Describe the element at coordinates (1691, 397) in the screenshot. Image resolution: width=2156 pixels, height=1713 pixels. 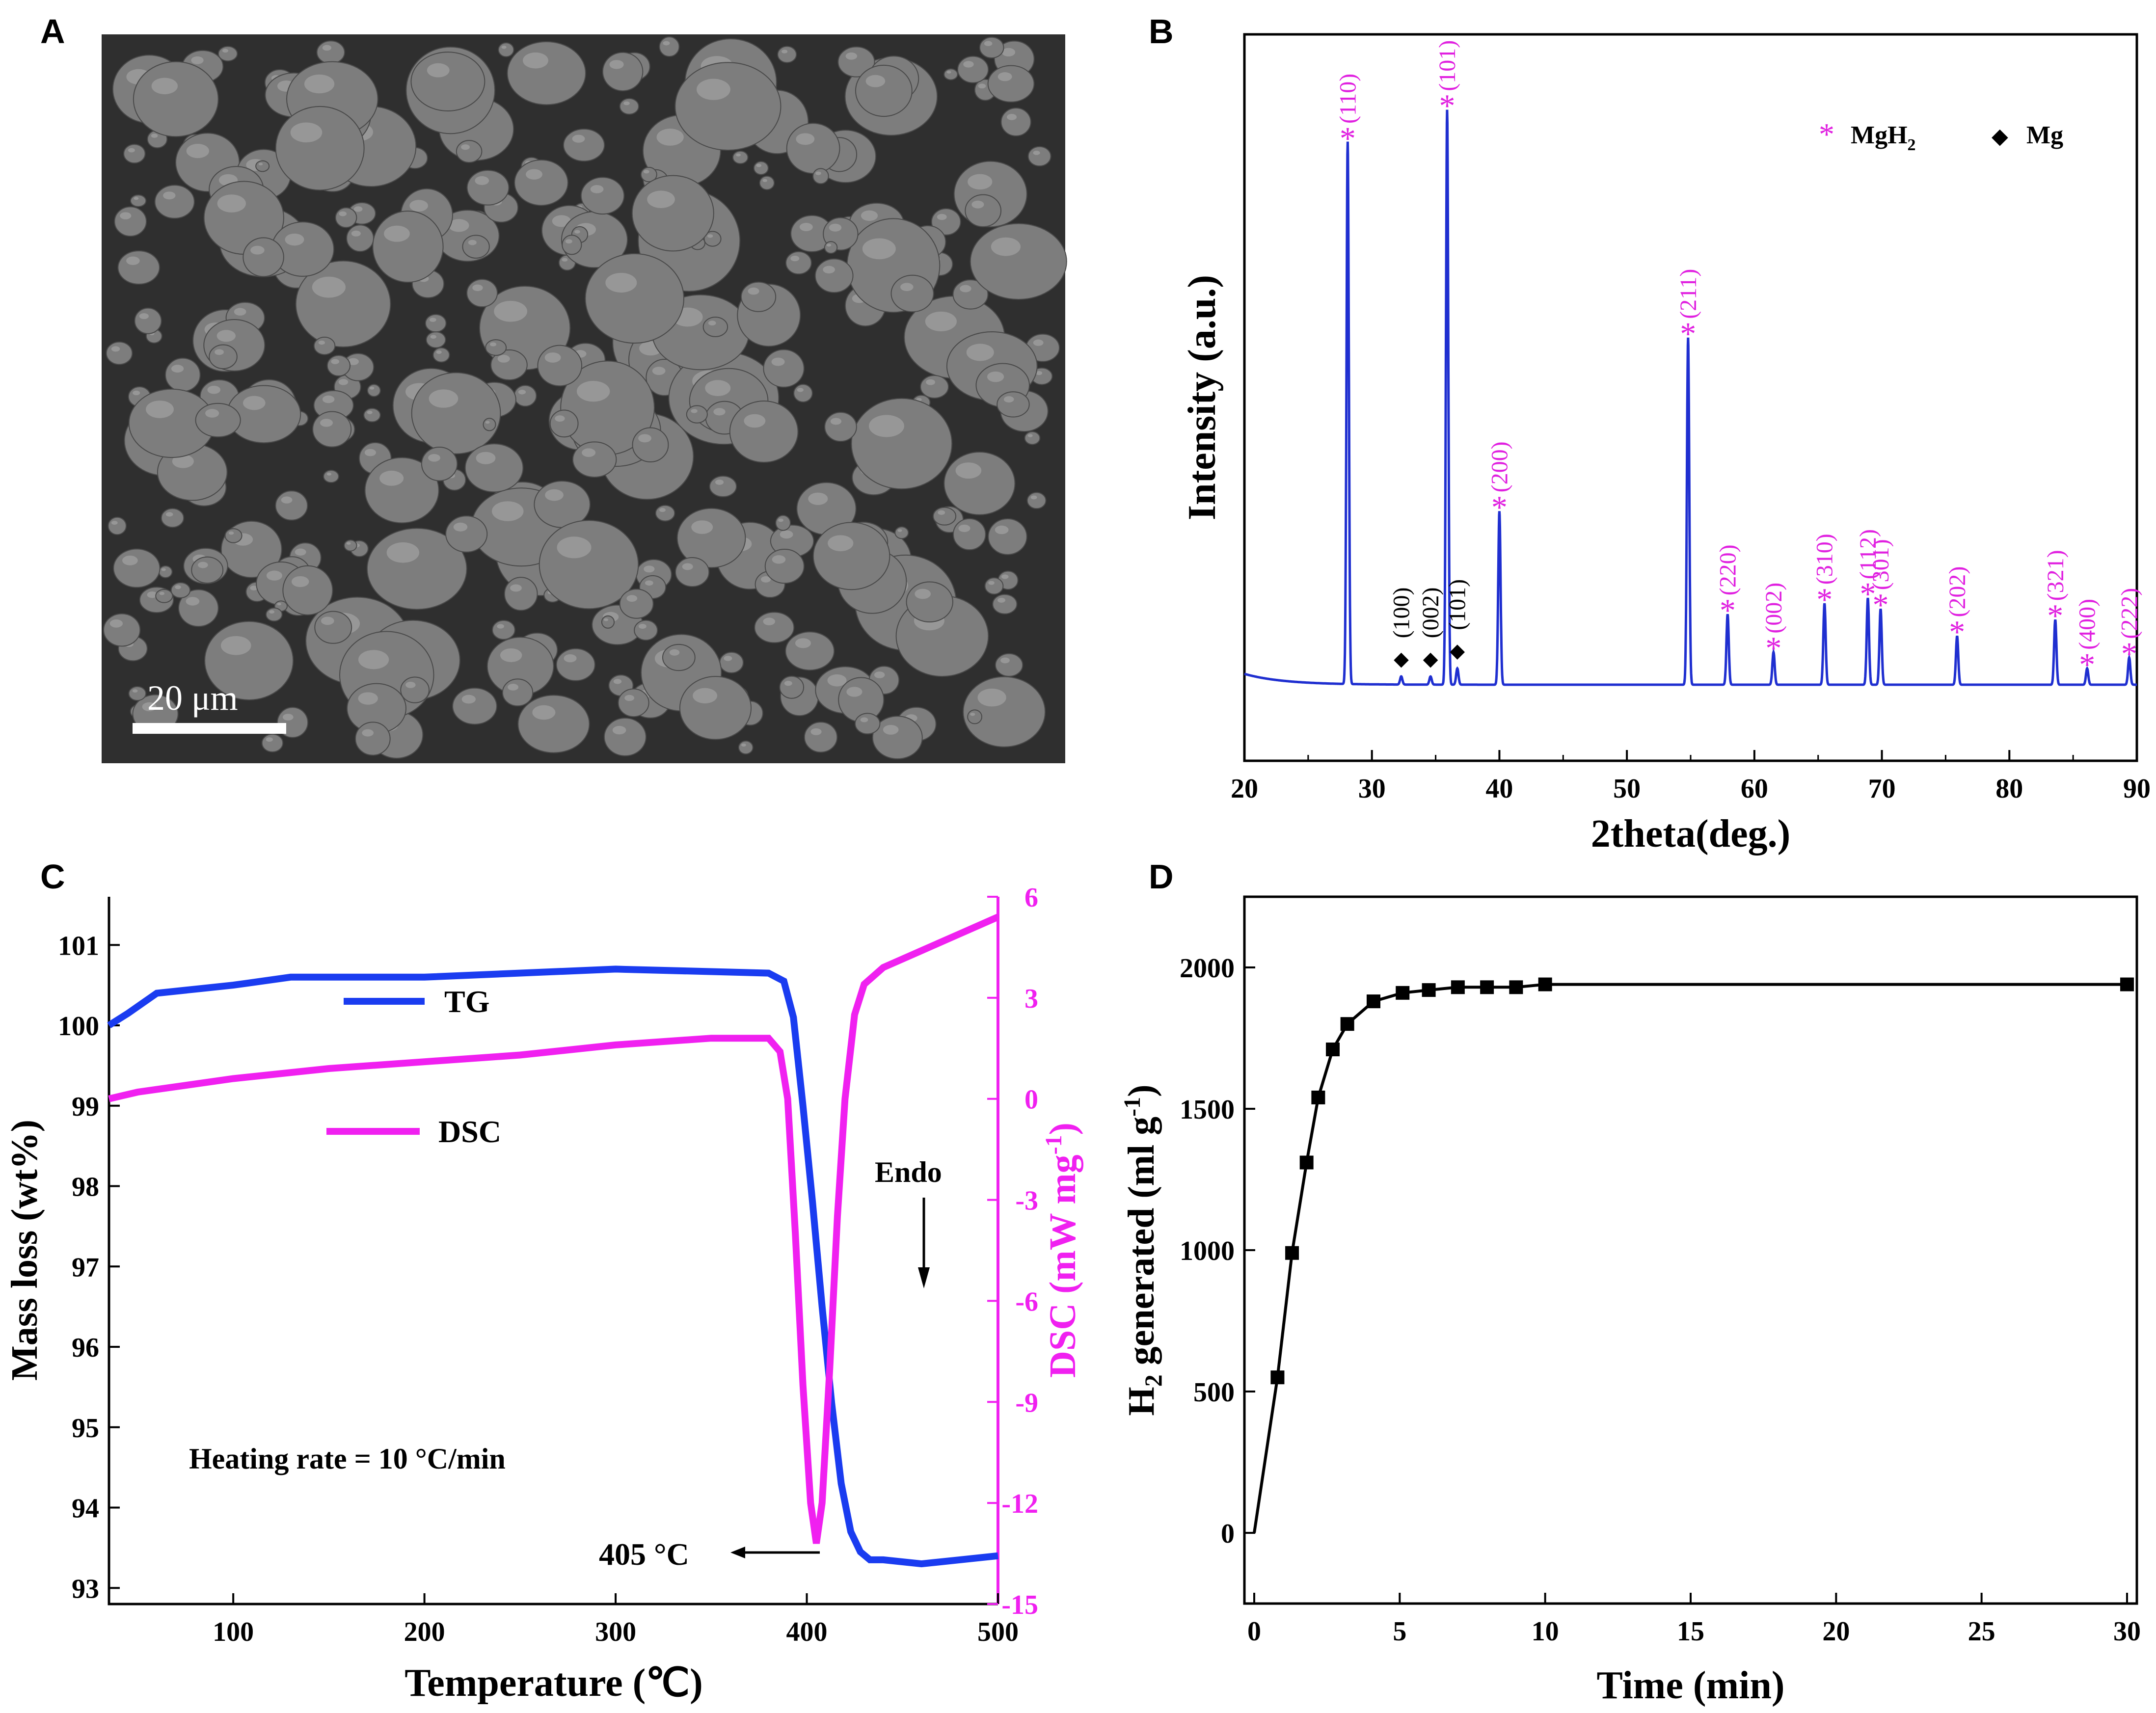
I see `xrd-pattern-line` at that location.